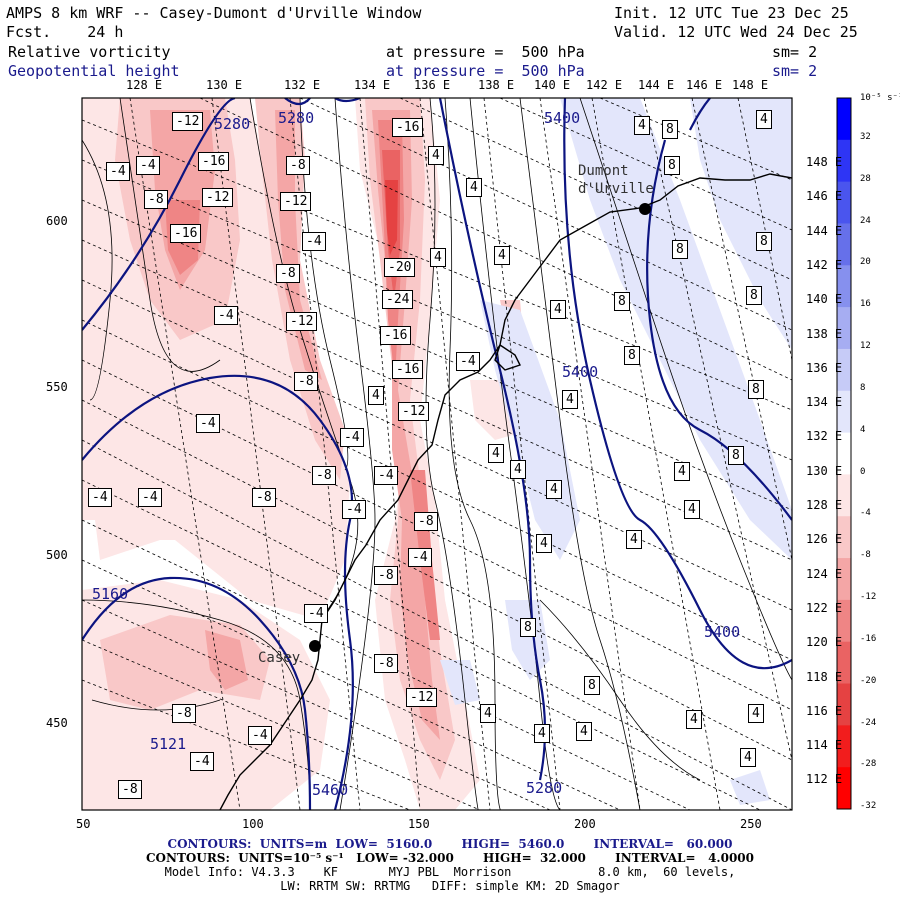 This screenshot has width=900, height=900. What do you see at coordinates (824, 470) in the screenshot?
I see `lat-label: 130 E` at bounding box center [824, 470].